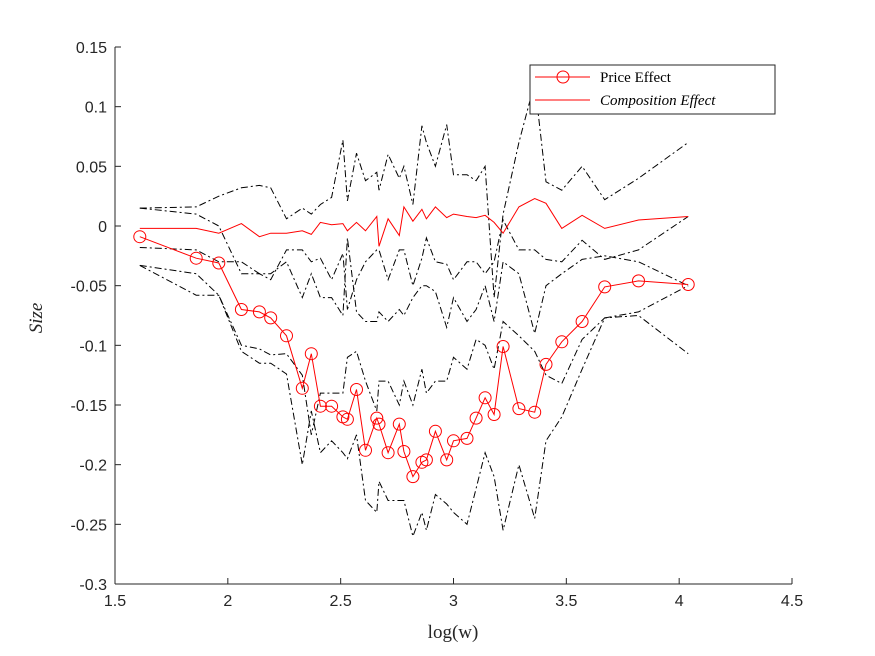  I want to click on y-tick-label: 0.1, so click(96, 108).